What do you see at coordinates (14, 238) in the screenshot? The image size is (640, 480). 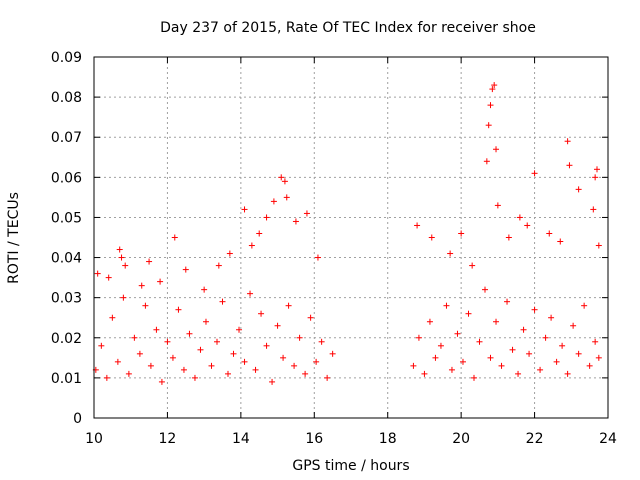 I see `y-axis-label: ROTI / TECUs` at bounding box center [14, 238].